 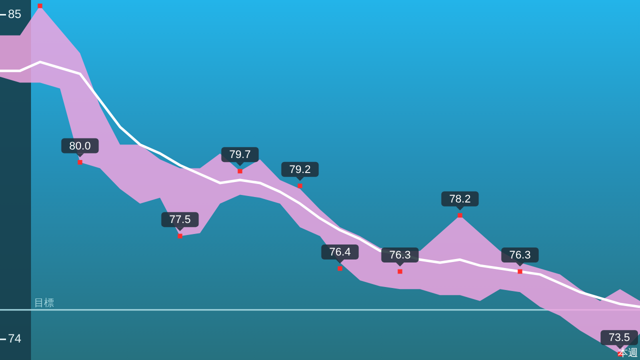 I want to click on data-label: 76.4, so click(x=340, y=252).